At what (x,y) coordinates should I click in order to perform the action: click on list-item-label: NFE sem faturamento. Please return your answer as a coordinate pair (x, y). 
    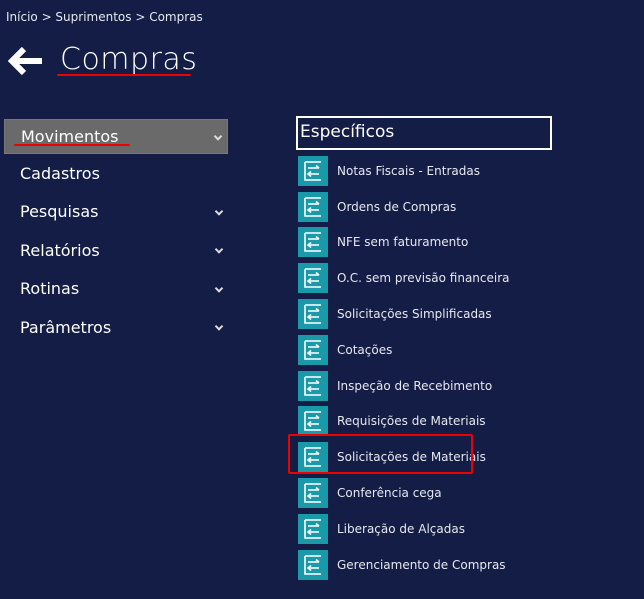
    Looking at the image, I should click on (403, 242).